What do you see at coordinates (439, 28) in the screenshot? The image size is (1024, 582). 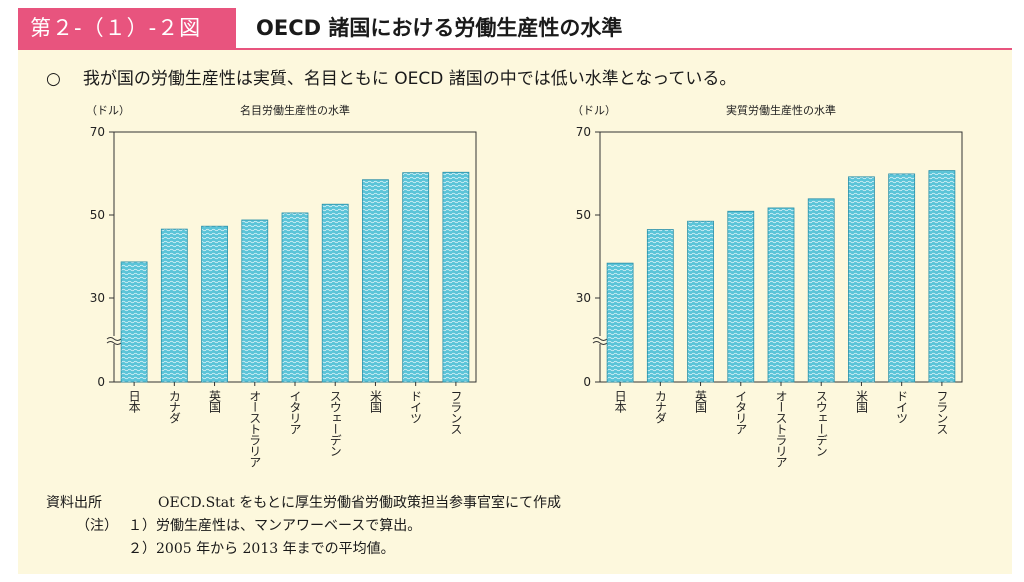 I see `figure-title: OECD 諸国における労働生産性の水準` at bounding box center [439, 28].